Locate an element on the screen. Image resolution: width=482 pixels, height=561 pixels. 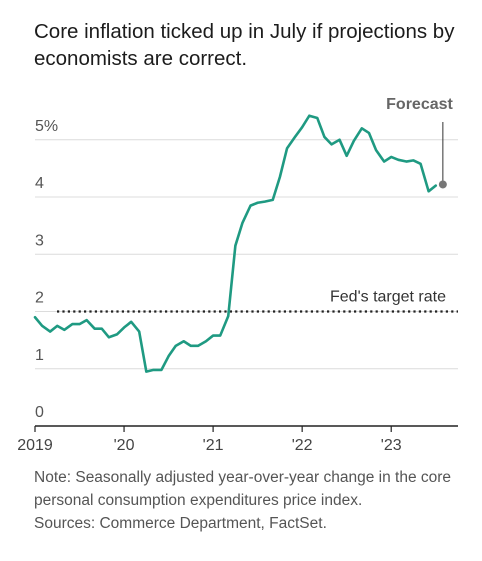
y-tick-label: 5% is located at coordinates (46, 126).